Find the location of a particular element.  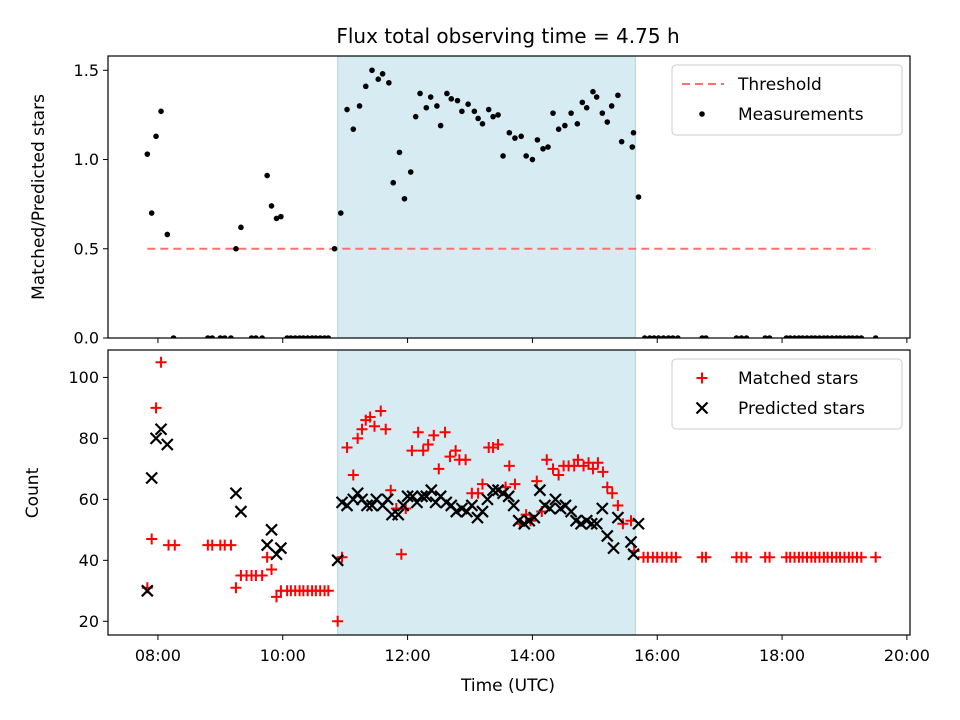

x-tick-label: 12:00 is located at coordinates (408, 655).